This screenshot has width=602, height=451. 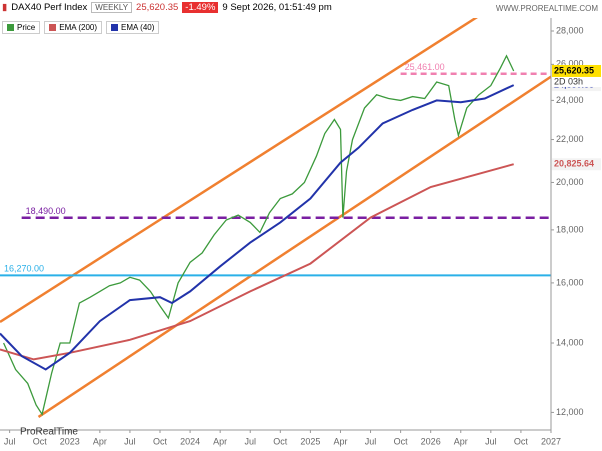 I want to click on site: WWW.PROREALTIME.COM, so click(x=546, y=8).